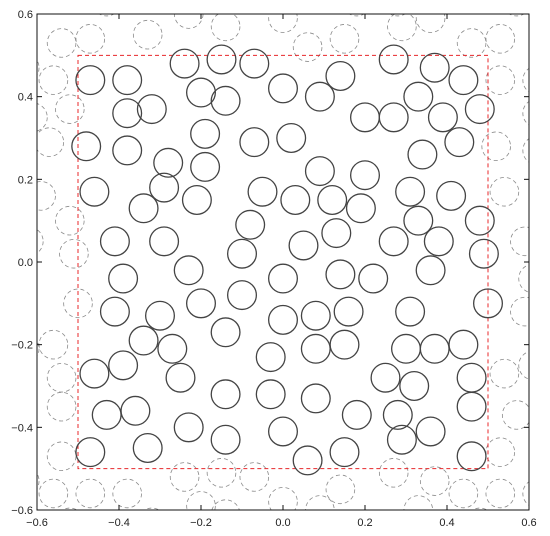 This screenshot has width=550, height=536. Describe the element at coordinates (25, 98) in the screenshot. I see `y-tick-label: 0.4` at that location.